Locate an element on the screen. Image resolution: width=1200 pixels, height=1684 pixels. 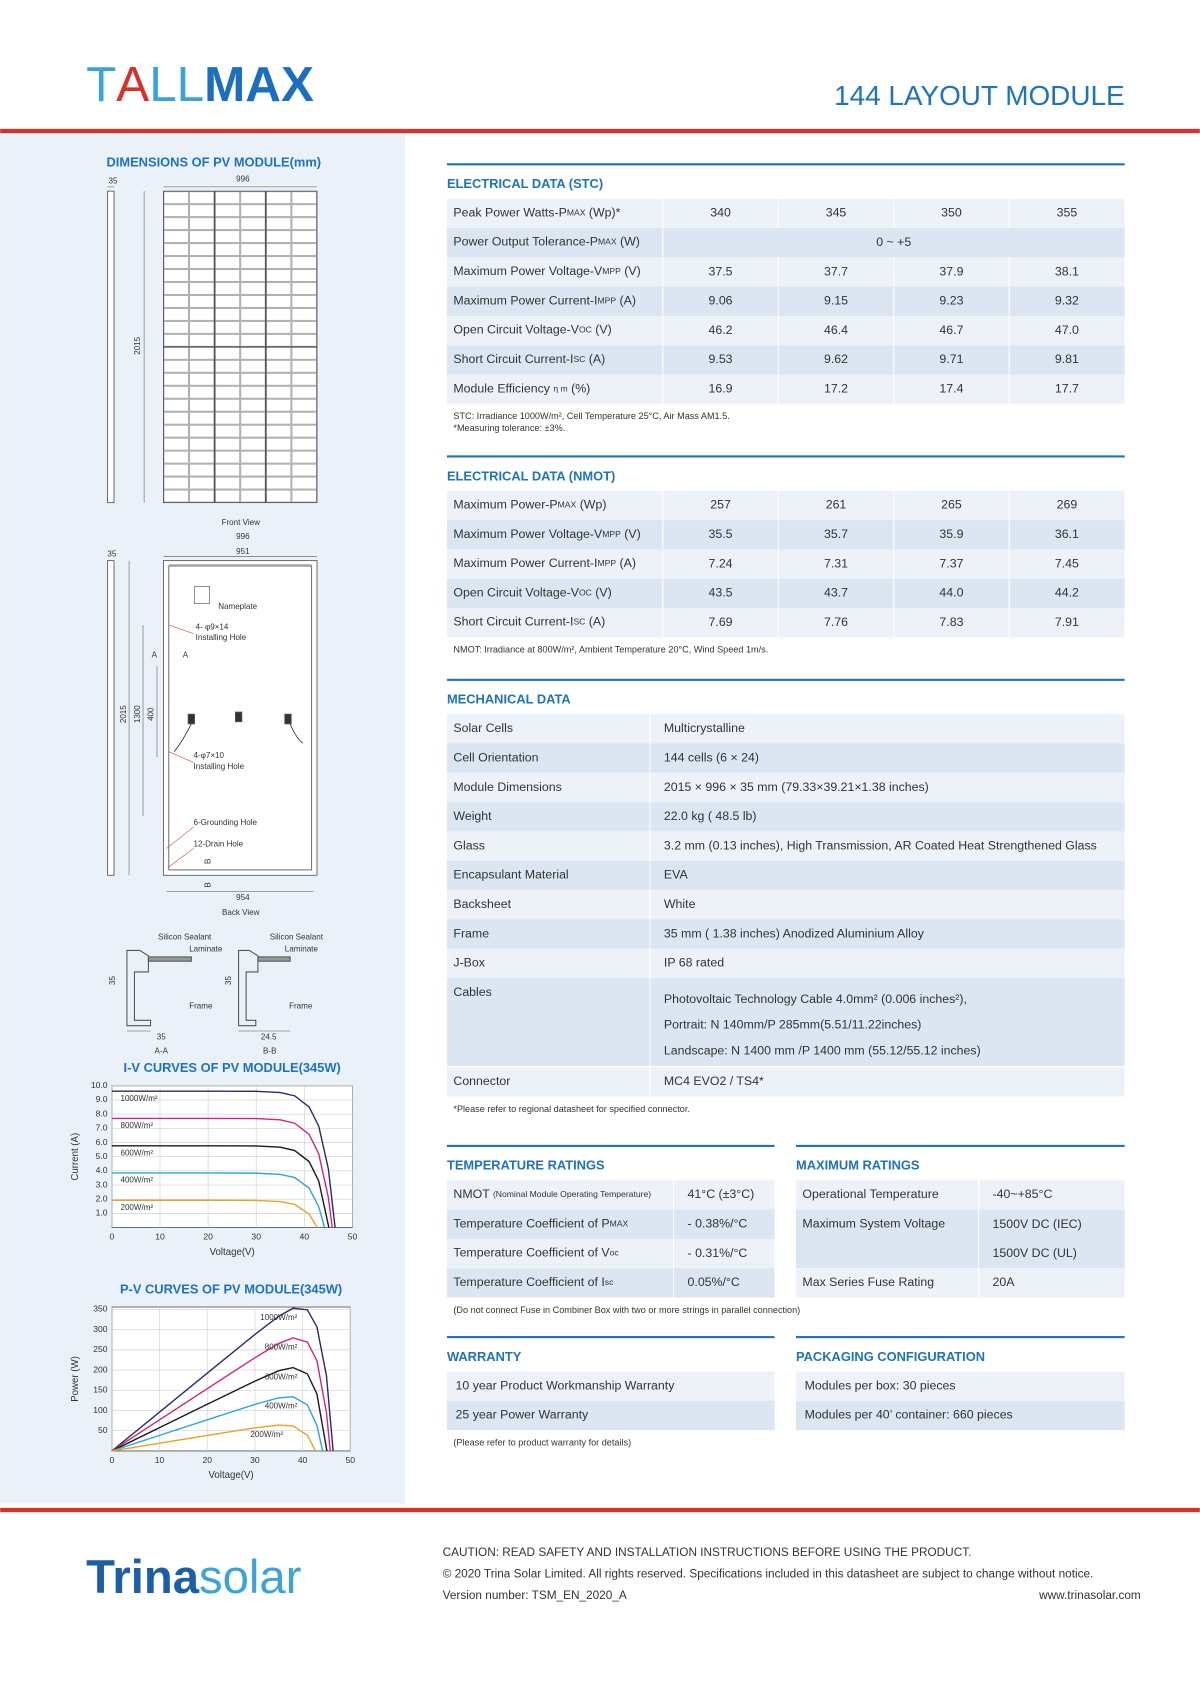
curve-label: 1000W/m² is located at coordinates (138, 1098).